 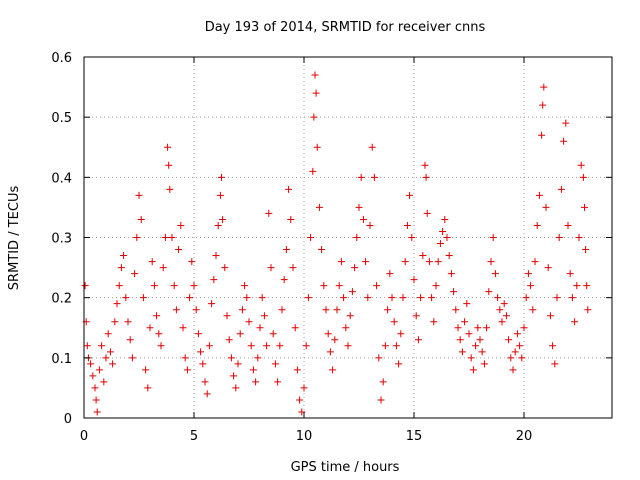 What do you see at coordinates (345, 467) in the screenshot?
I see `x-axis-label: GPS time / hours` at bounding box center [345, 467].